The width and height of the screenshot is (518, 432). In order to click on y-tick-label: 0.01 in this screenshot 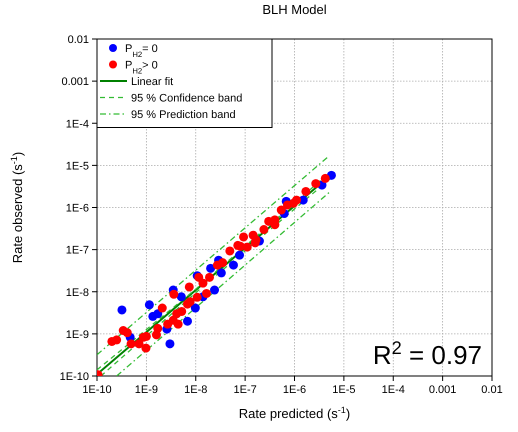, I will do `click(78, 40)`.